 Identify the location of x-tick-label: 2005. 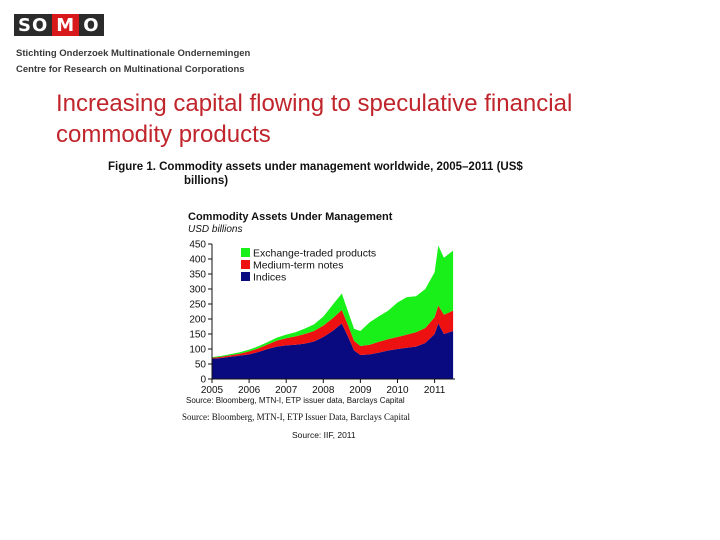
(212, 390).